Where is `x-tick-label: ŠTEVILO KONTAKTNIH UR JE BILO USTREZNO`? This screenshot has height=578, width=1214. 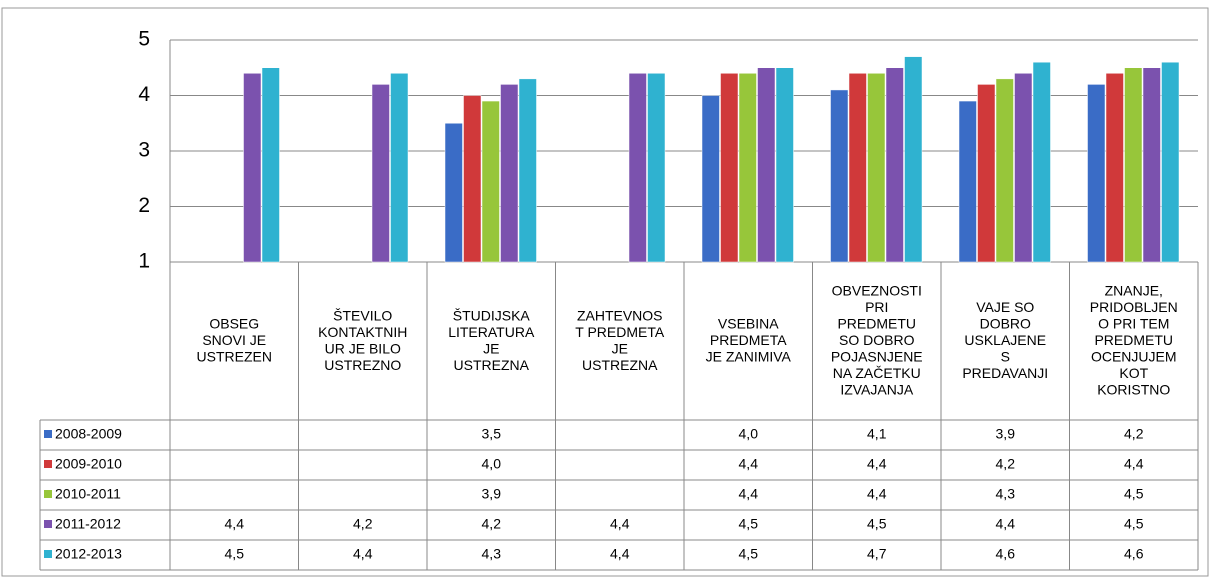
x-tick-label: ŠTEVILO KONTAKTNIH UR JE BILO USTREZNO is located at coordinates (362, 340).